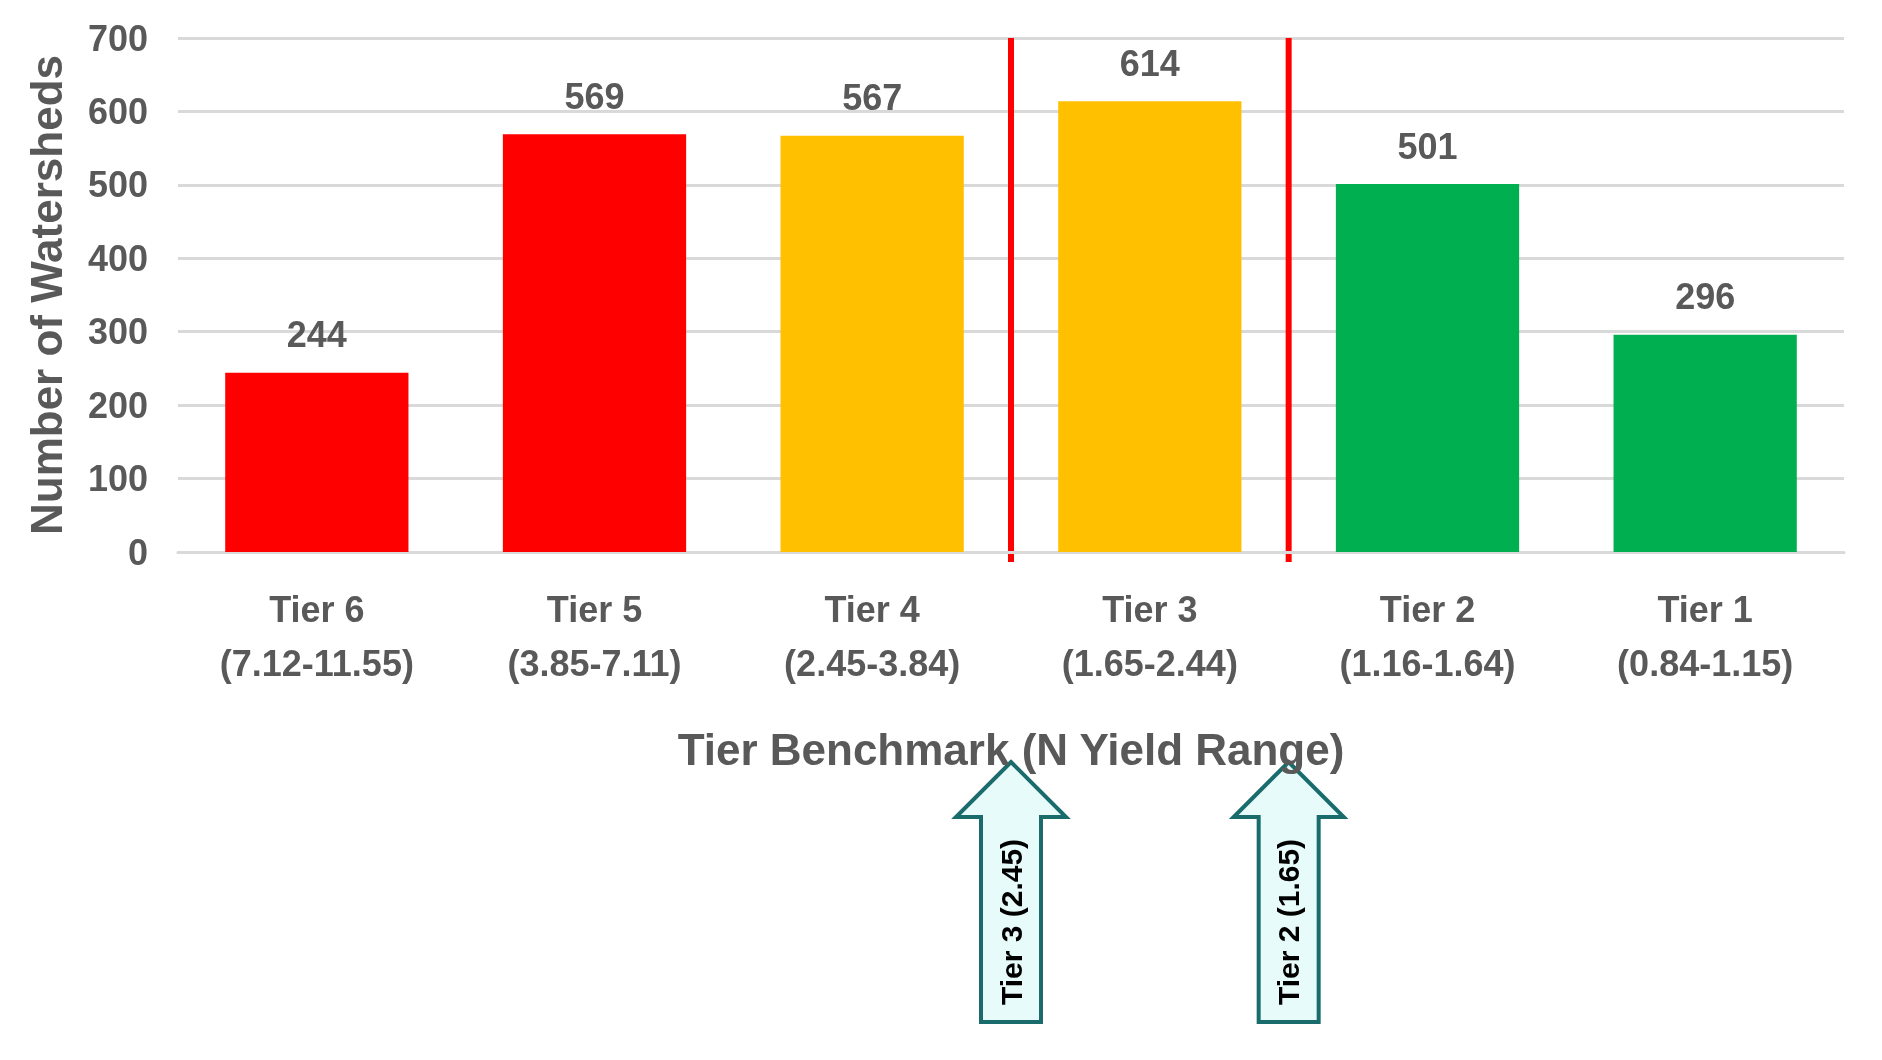 This screenshot has height=1060, width=1882. I want to click on data-label: 244, so click(316, 335).